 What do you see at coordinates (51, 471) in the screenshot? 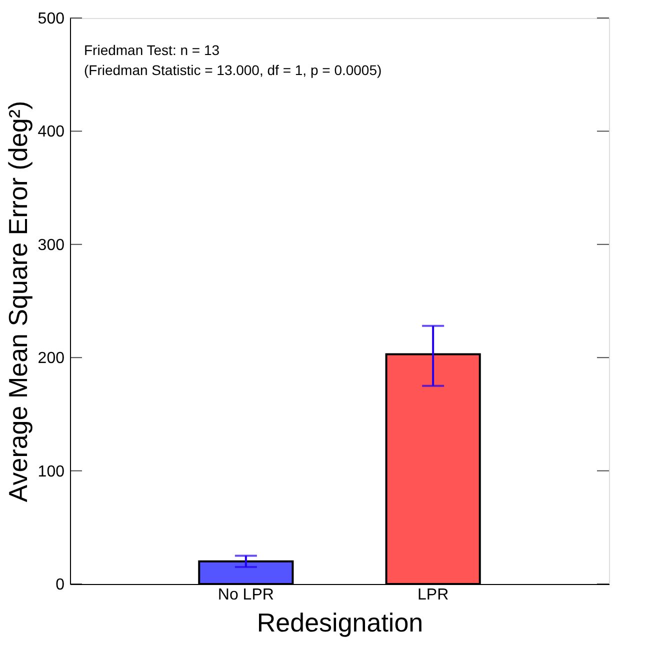
I see `y-tick-label: 100` at bounding box center [51, 471].